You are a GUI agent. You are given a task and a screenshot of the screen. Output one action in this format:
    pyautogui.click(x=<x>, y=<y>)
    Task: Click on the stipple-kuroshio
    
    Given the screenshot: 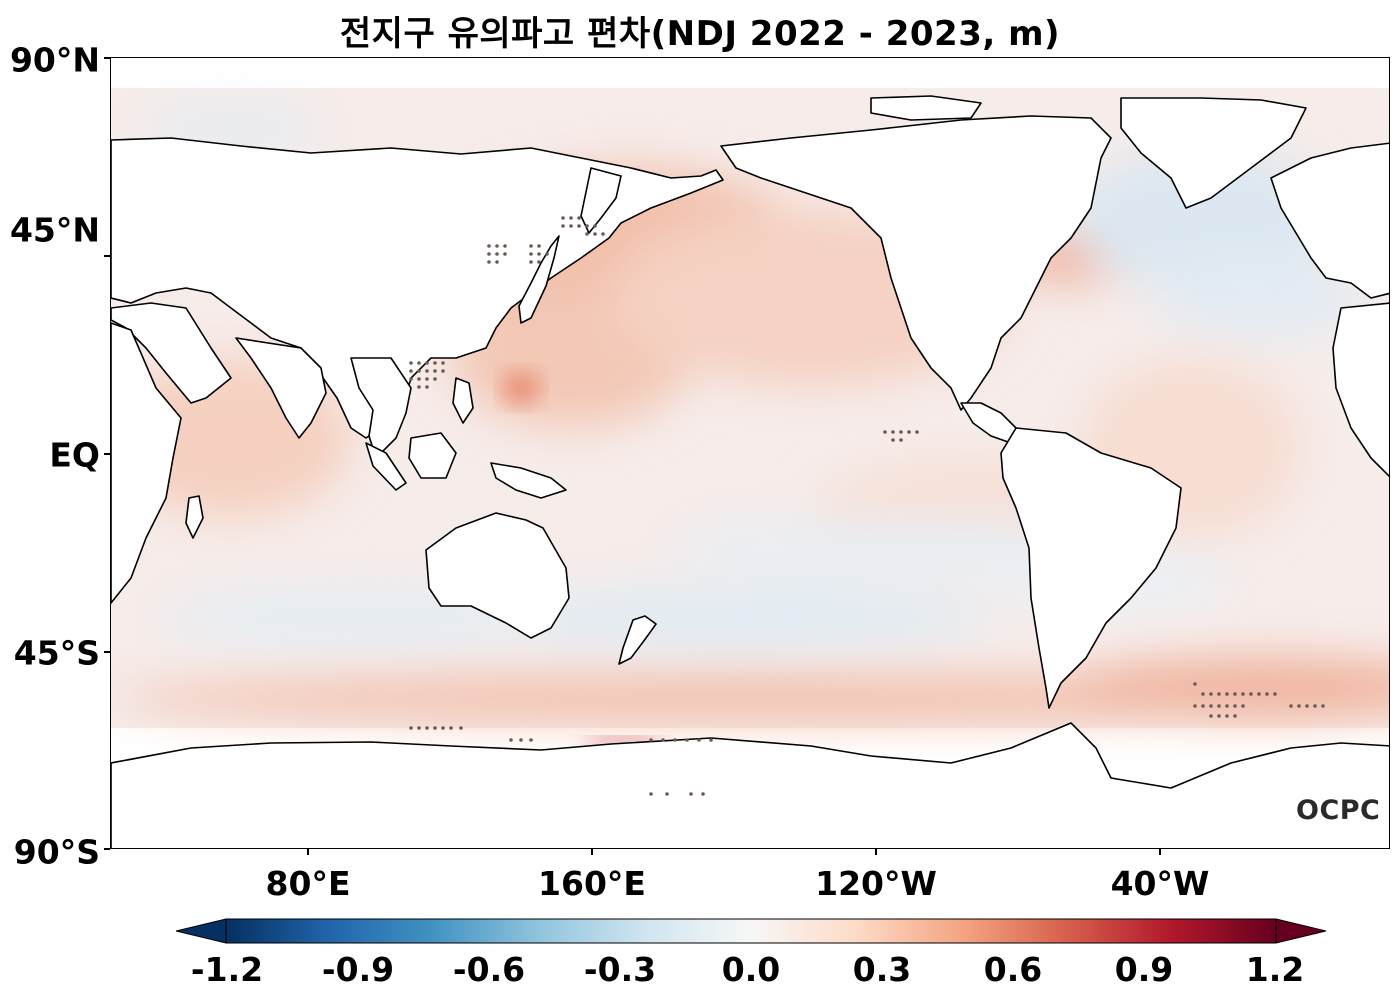 What is the action you would take?
    pyautogui.click(x=583, y=226)
    